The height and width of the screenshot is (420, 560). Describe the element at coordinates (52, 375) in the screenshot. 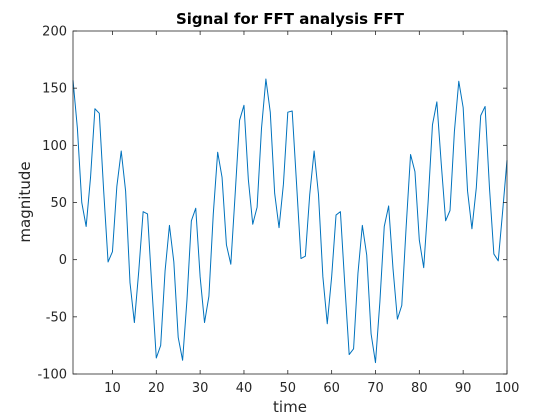

I see `y-tick-label: -100` at that location.